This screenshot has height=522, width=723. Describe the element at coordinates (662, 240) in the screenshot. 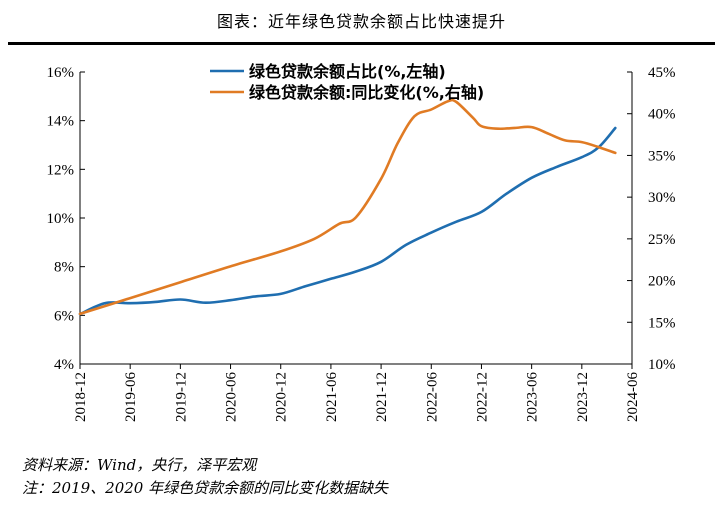

I see `right-tick-label: 25%` at that location.